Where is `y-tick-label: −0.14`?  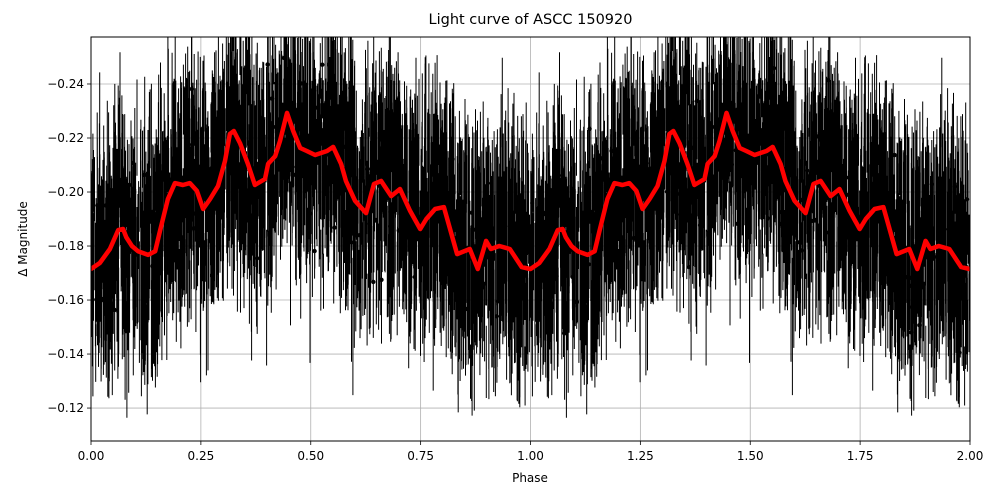
y-tick-label: −0.14 is located at coordinates (65, 354).